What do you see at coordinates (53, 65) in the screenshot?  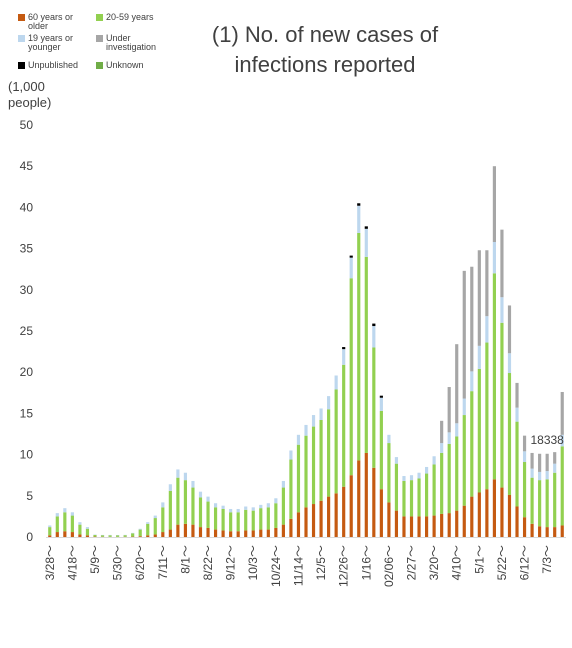 I see `legend-label: Unpublished` at bounding box center [53, 65].